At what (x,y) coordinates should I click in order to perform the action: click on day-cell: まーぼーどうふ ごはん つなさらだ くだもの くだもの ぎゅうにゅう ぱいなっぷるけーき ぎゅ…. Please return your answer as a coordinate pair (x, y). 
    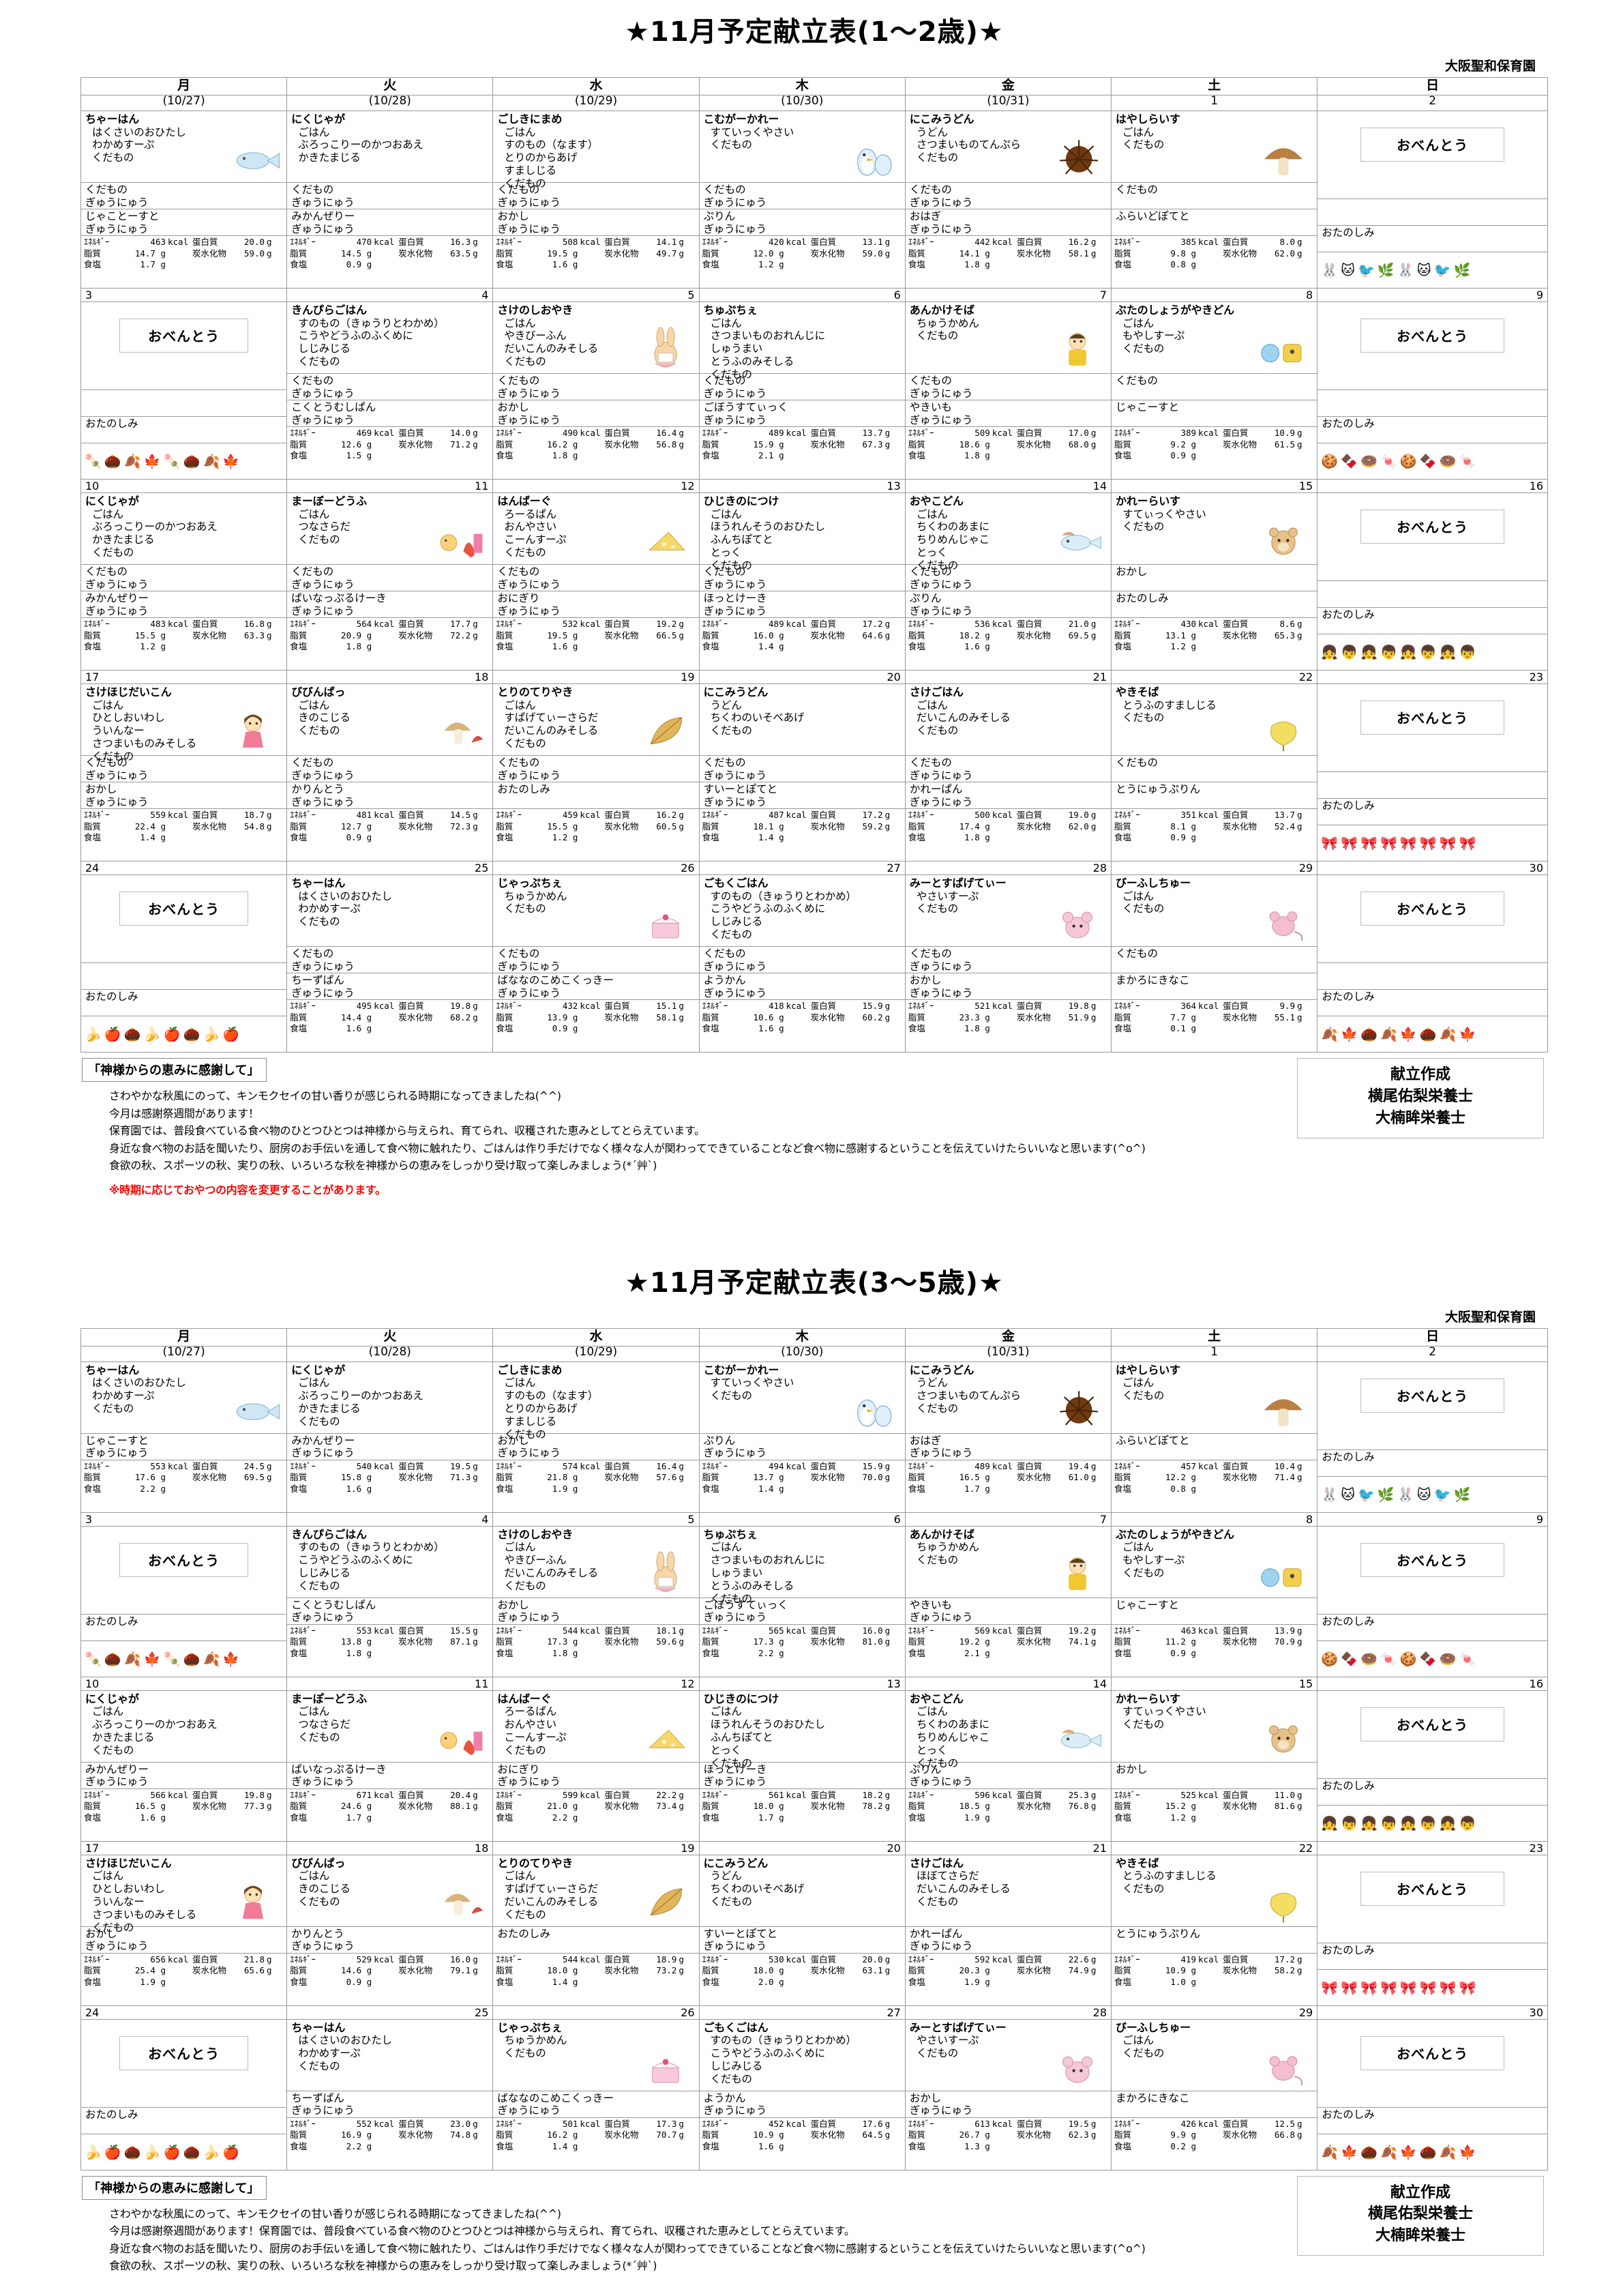
    Looking at the image, I should click on (390, 582).